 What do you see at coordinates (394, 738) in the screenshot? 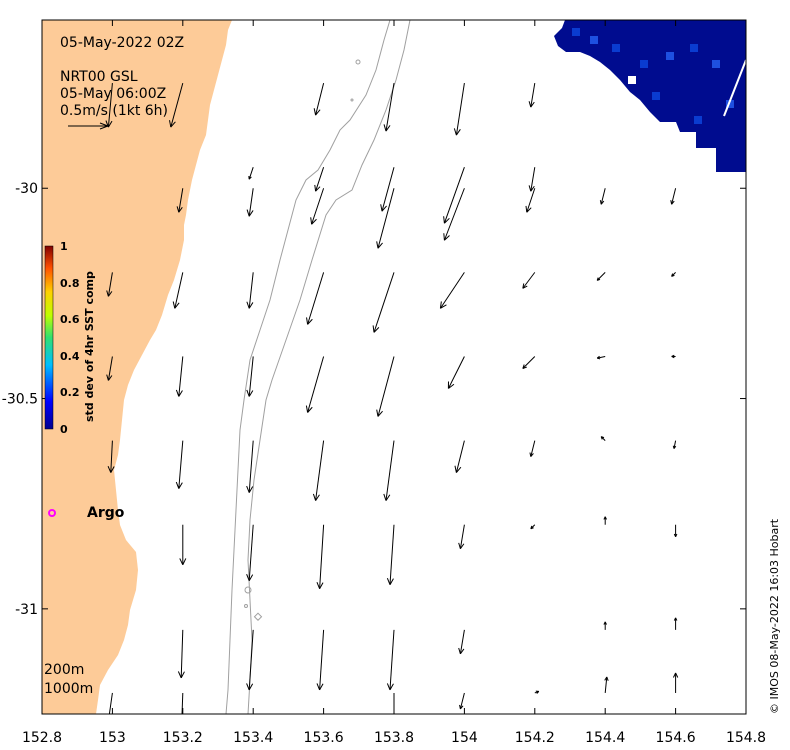
I see `x-tick-label: 153.8` at bounding box center [394, 738].